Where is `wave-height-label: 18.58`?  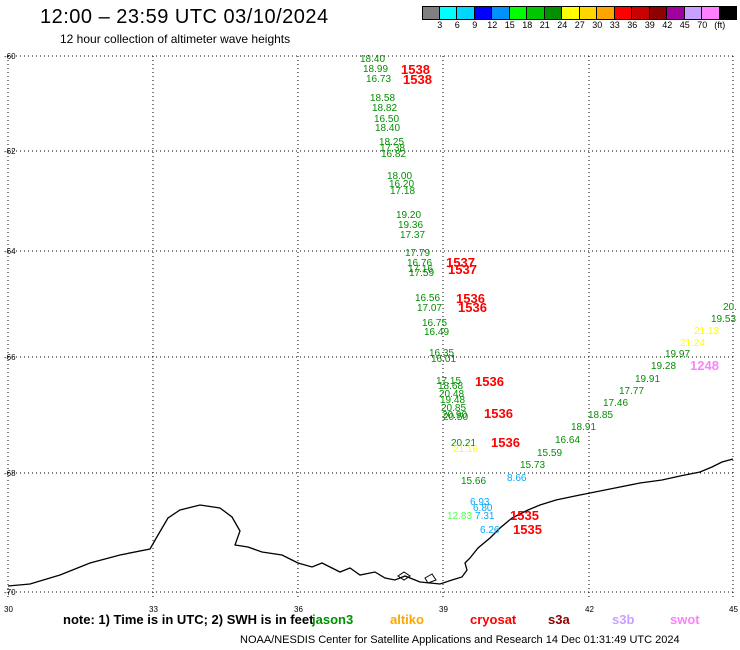 wave-height-label: 18.58 is located at coordinates (382, 98).